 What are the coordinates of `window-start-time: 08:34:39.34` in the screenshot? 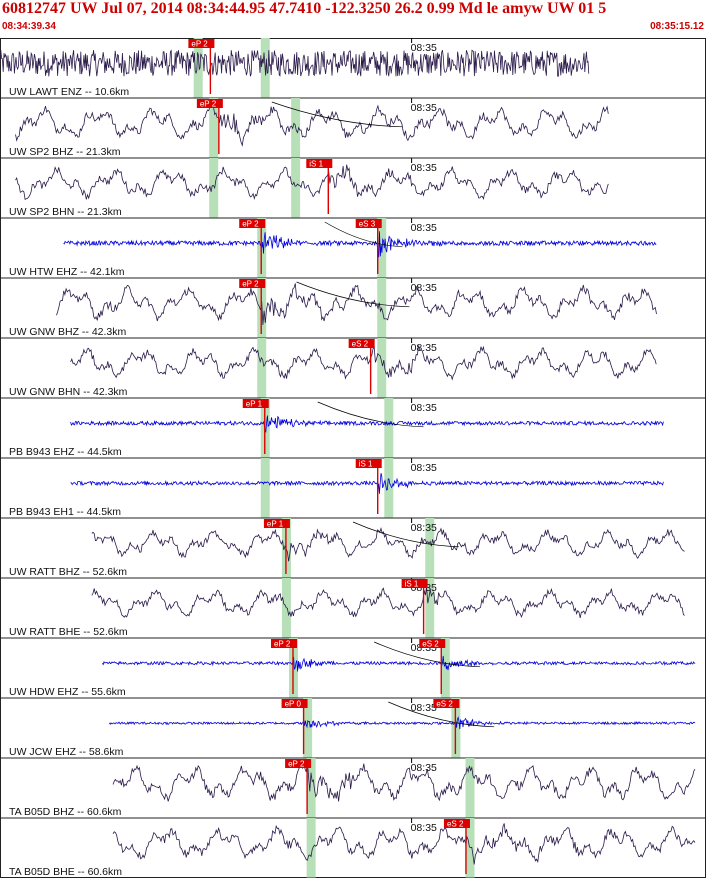 It's located at (29, 26).